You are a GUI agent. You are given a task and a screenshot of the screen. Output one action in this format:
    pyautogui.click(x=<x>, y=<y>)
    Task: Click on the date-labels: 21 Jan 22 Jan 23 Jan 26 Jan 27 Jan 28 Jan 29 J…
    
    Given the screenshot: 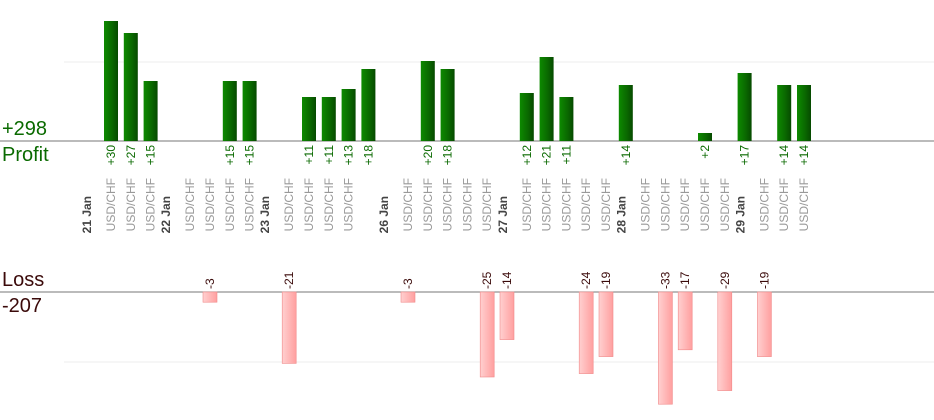 What is the action you would take?
    pyautogui.click(x=413, y=214)
    